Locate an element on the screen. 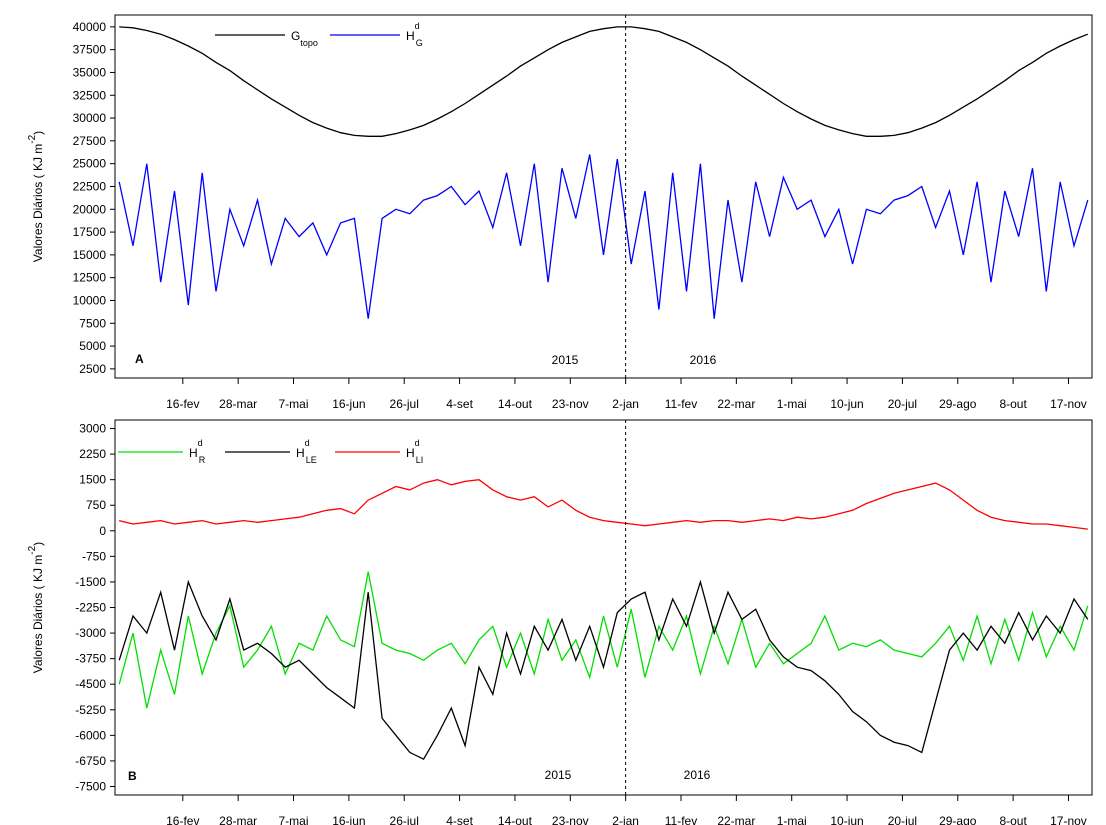 Image resolution: width=1106 pixels, height=825 pixels. y-tick-label: -3000 is located at coordinates (90, 633).